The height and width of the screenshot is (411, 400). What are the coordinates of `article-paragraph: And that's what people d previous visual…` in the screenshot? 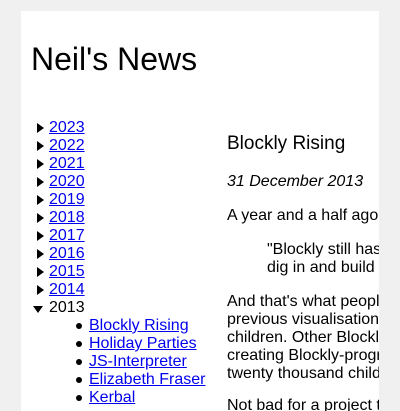 It's located at (303, 338).